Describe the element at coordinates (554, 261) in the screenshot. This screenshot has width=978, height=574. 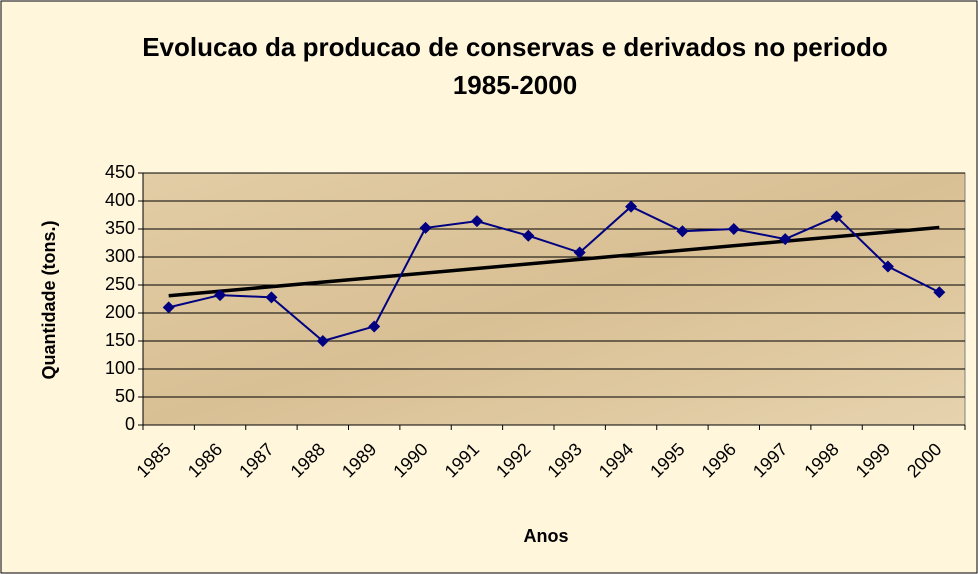
I see `trendline` at that location.